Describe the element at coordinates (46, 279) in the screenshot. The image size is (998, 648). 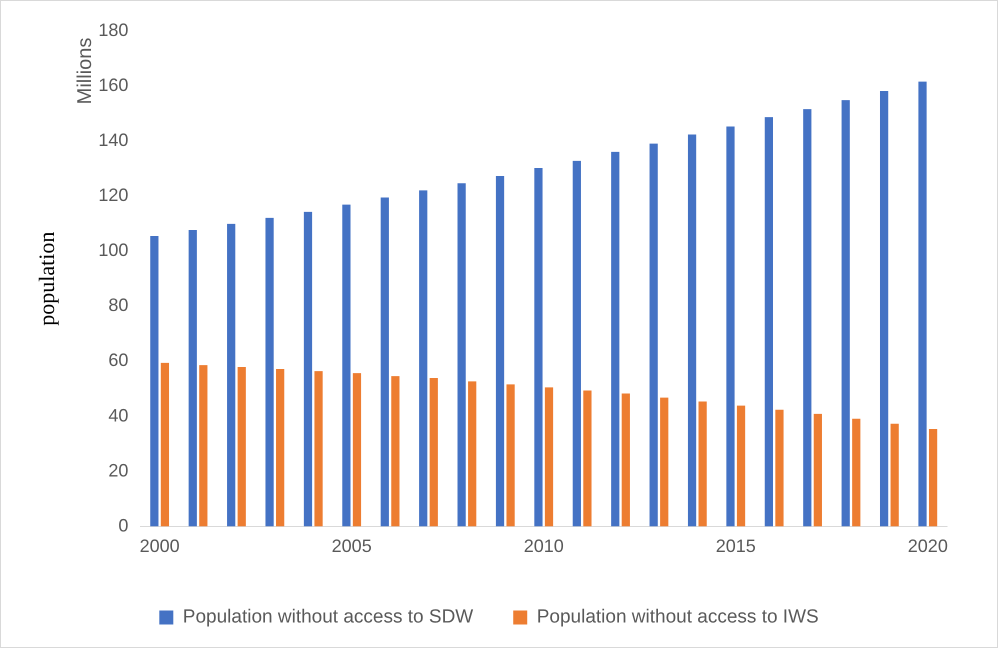
I see `y-axis-title: population` at that location.